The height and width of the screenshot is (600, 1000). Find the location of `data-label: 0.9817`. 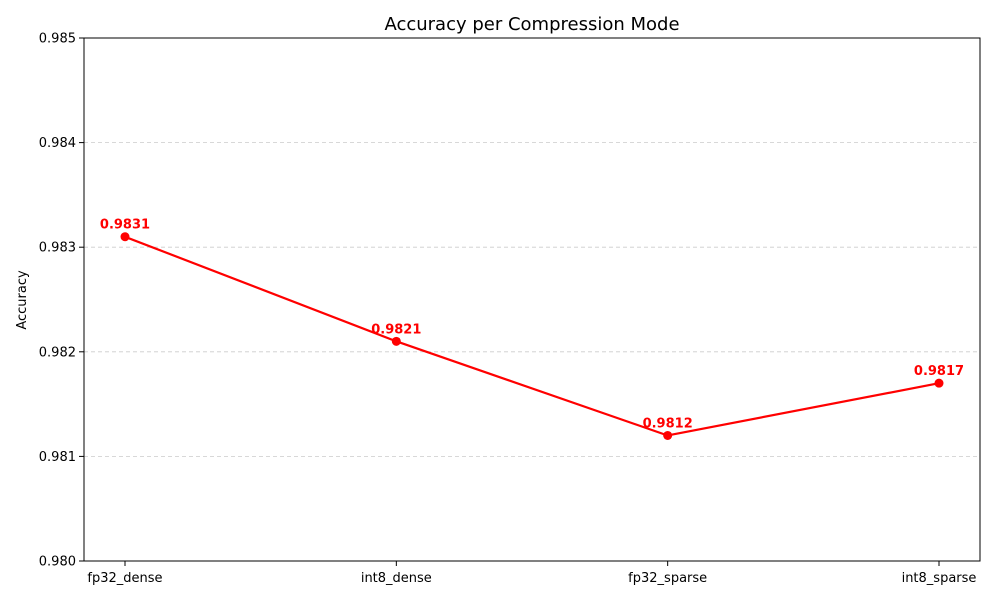

data-label: 0.9817 is located at coordinates (939, 371).